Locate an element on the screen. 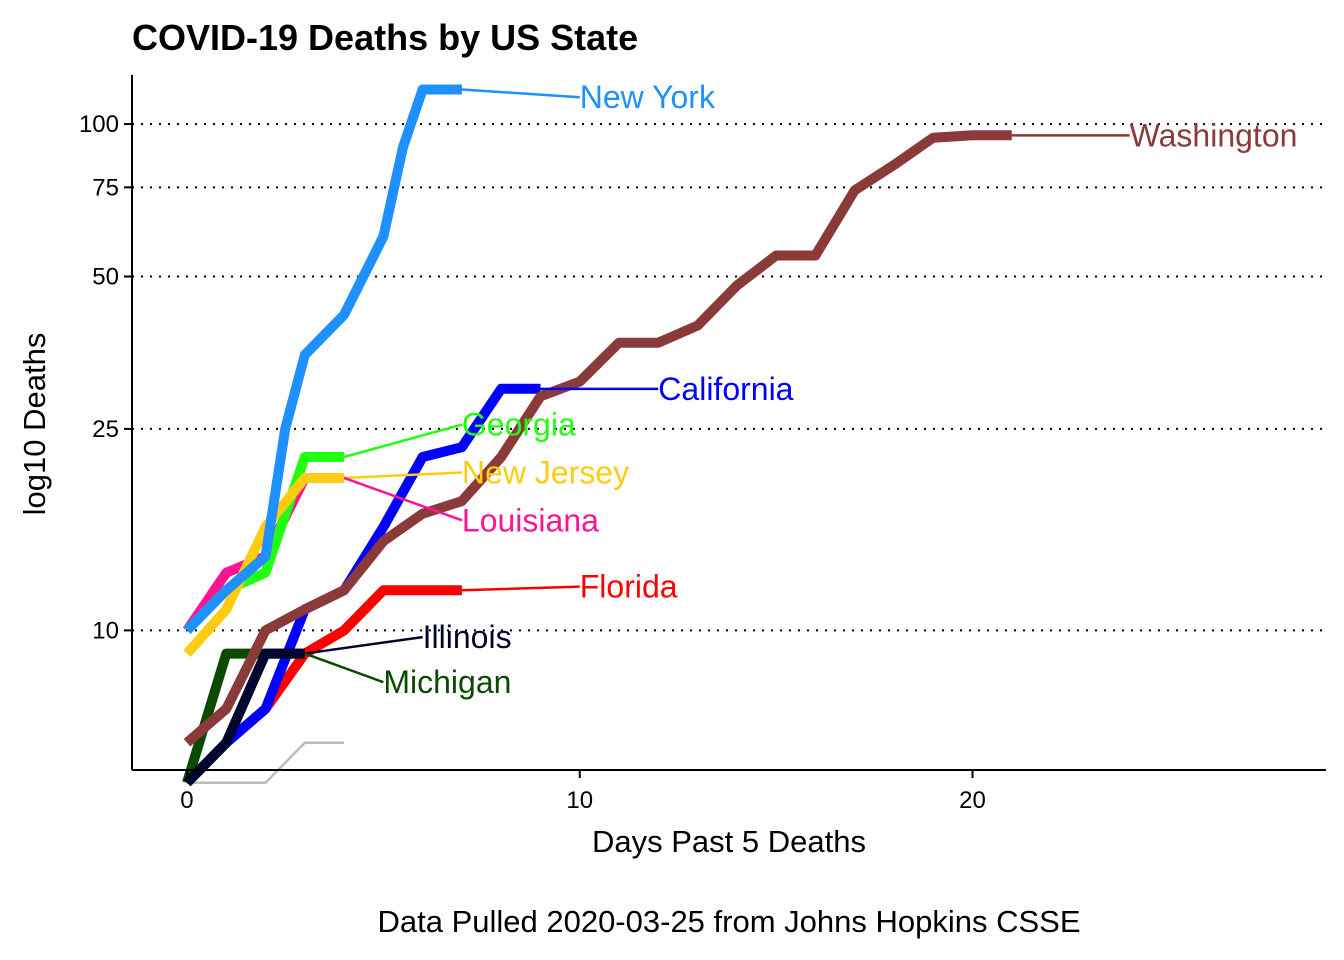 The height and width of the screenshot is (960, 1344). y-tick-label-25: 25 is located at coordinates (105, 429).